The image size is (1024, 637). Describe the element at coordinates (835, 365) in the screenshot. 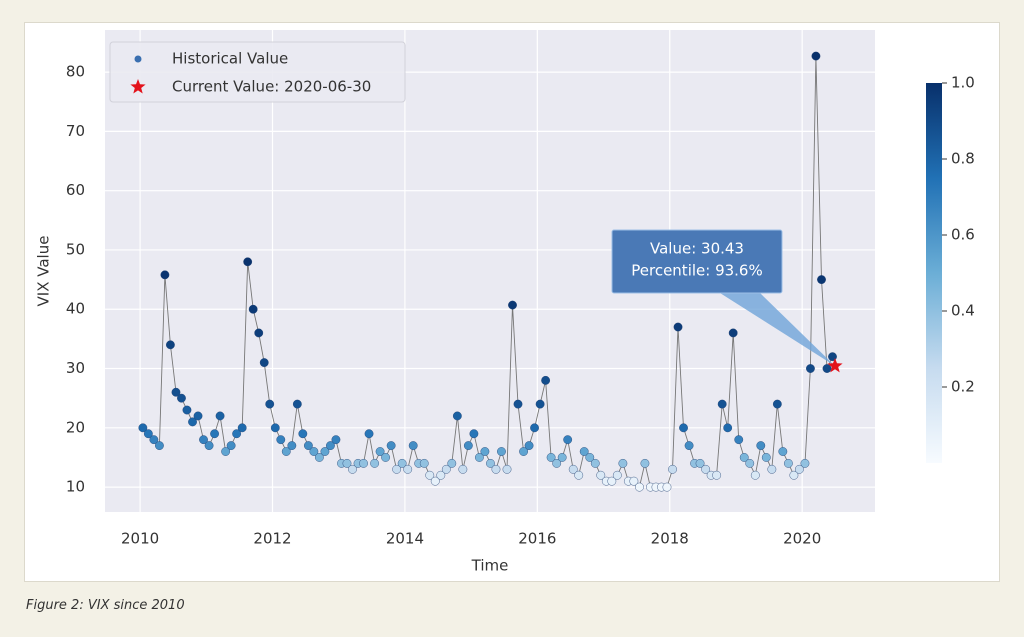

I see `current-point` at that location.